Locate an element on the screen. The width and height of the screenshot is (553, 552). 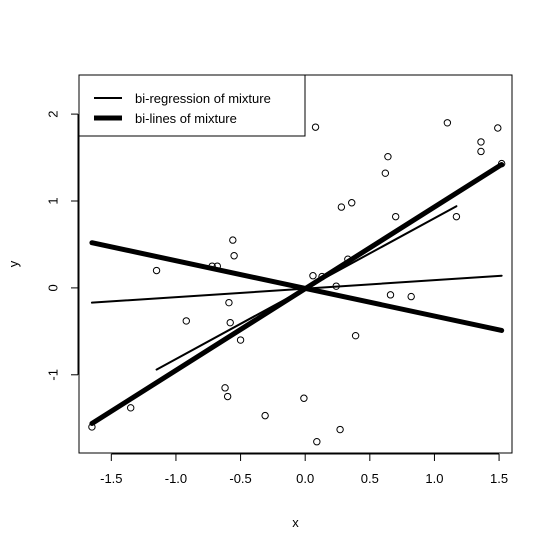
y-axis-label: y is located at coordinates (13, 263).